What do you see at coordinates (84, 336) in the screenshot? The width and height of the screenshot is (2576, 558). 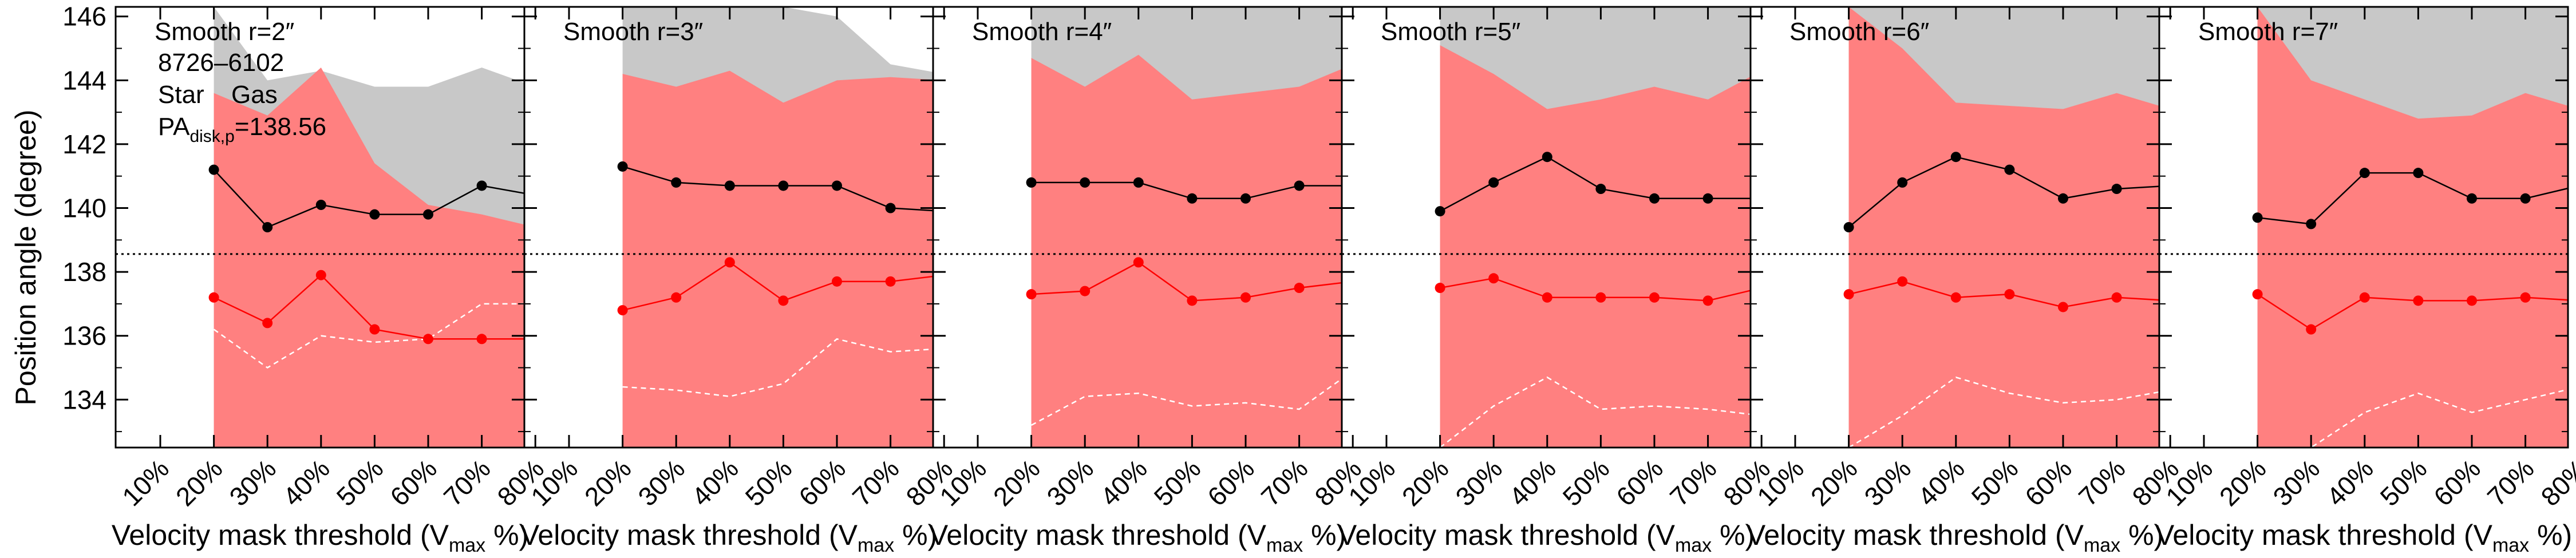 I see `y-tick-label: 136` at bounding box center [84, 336].